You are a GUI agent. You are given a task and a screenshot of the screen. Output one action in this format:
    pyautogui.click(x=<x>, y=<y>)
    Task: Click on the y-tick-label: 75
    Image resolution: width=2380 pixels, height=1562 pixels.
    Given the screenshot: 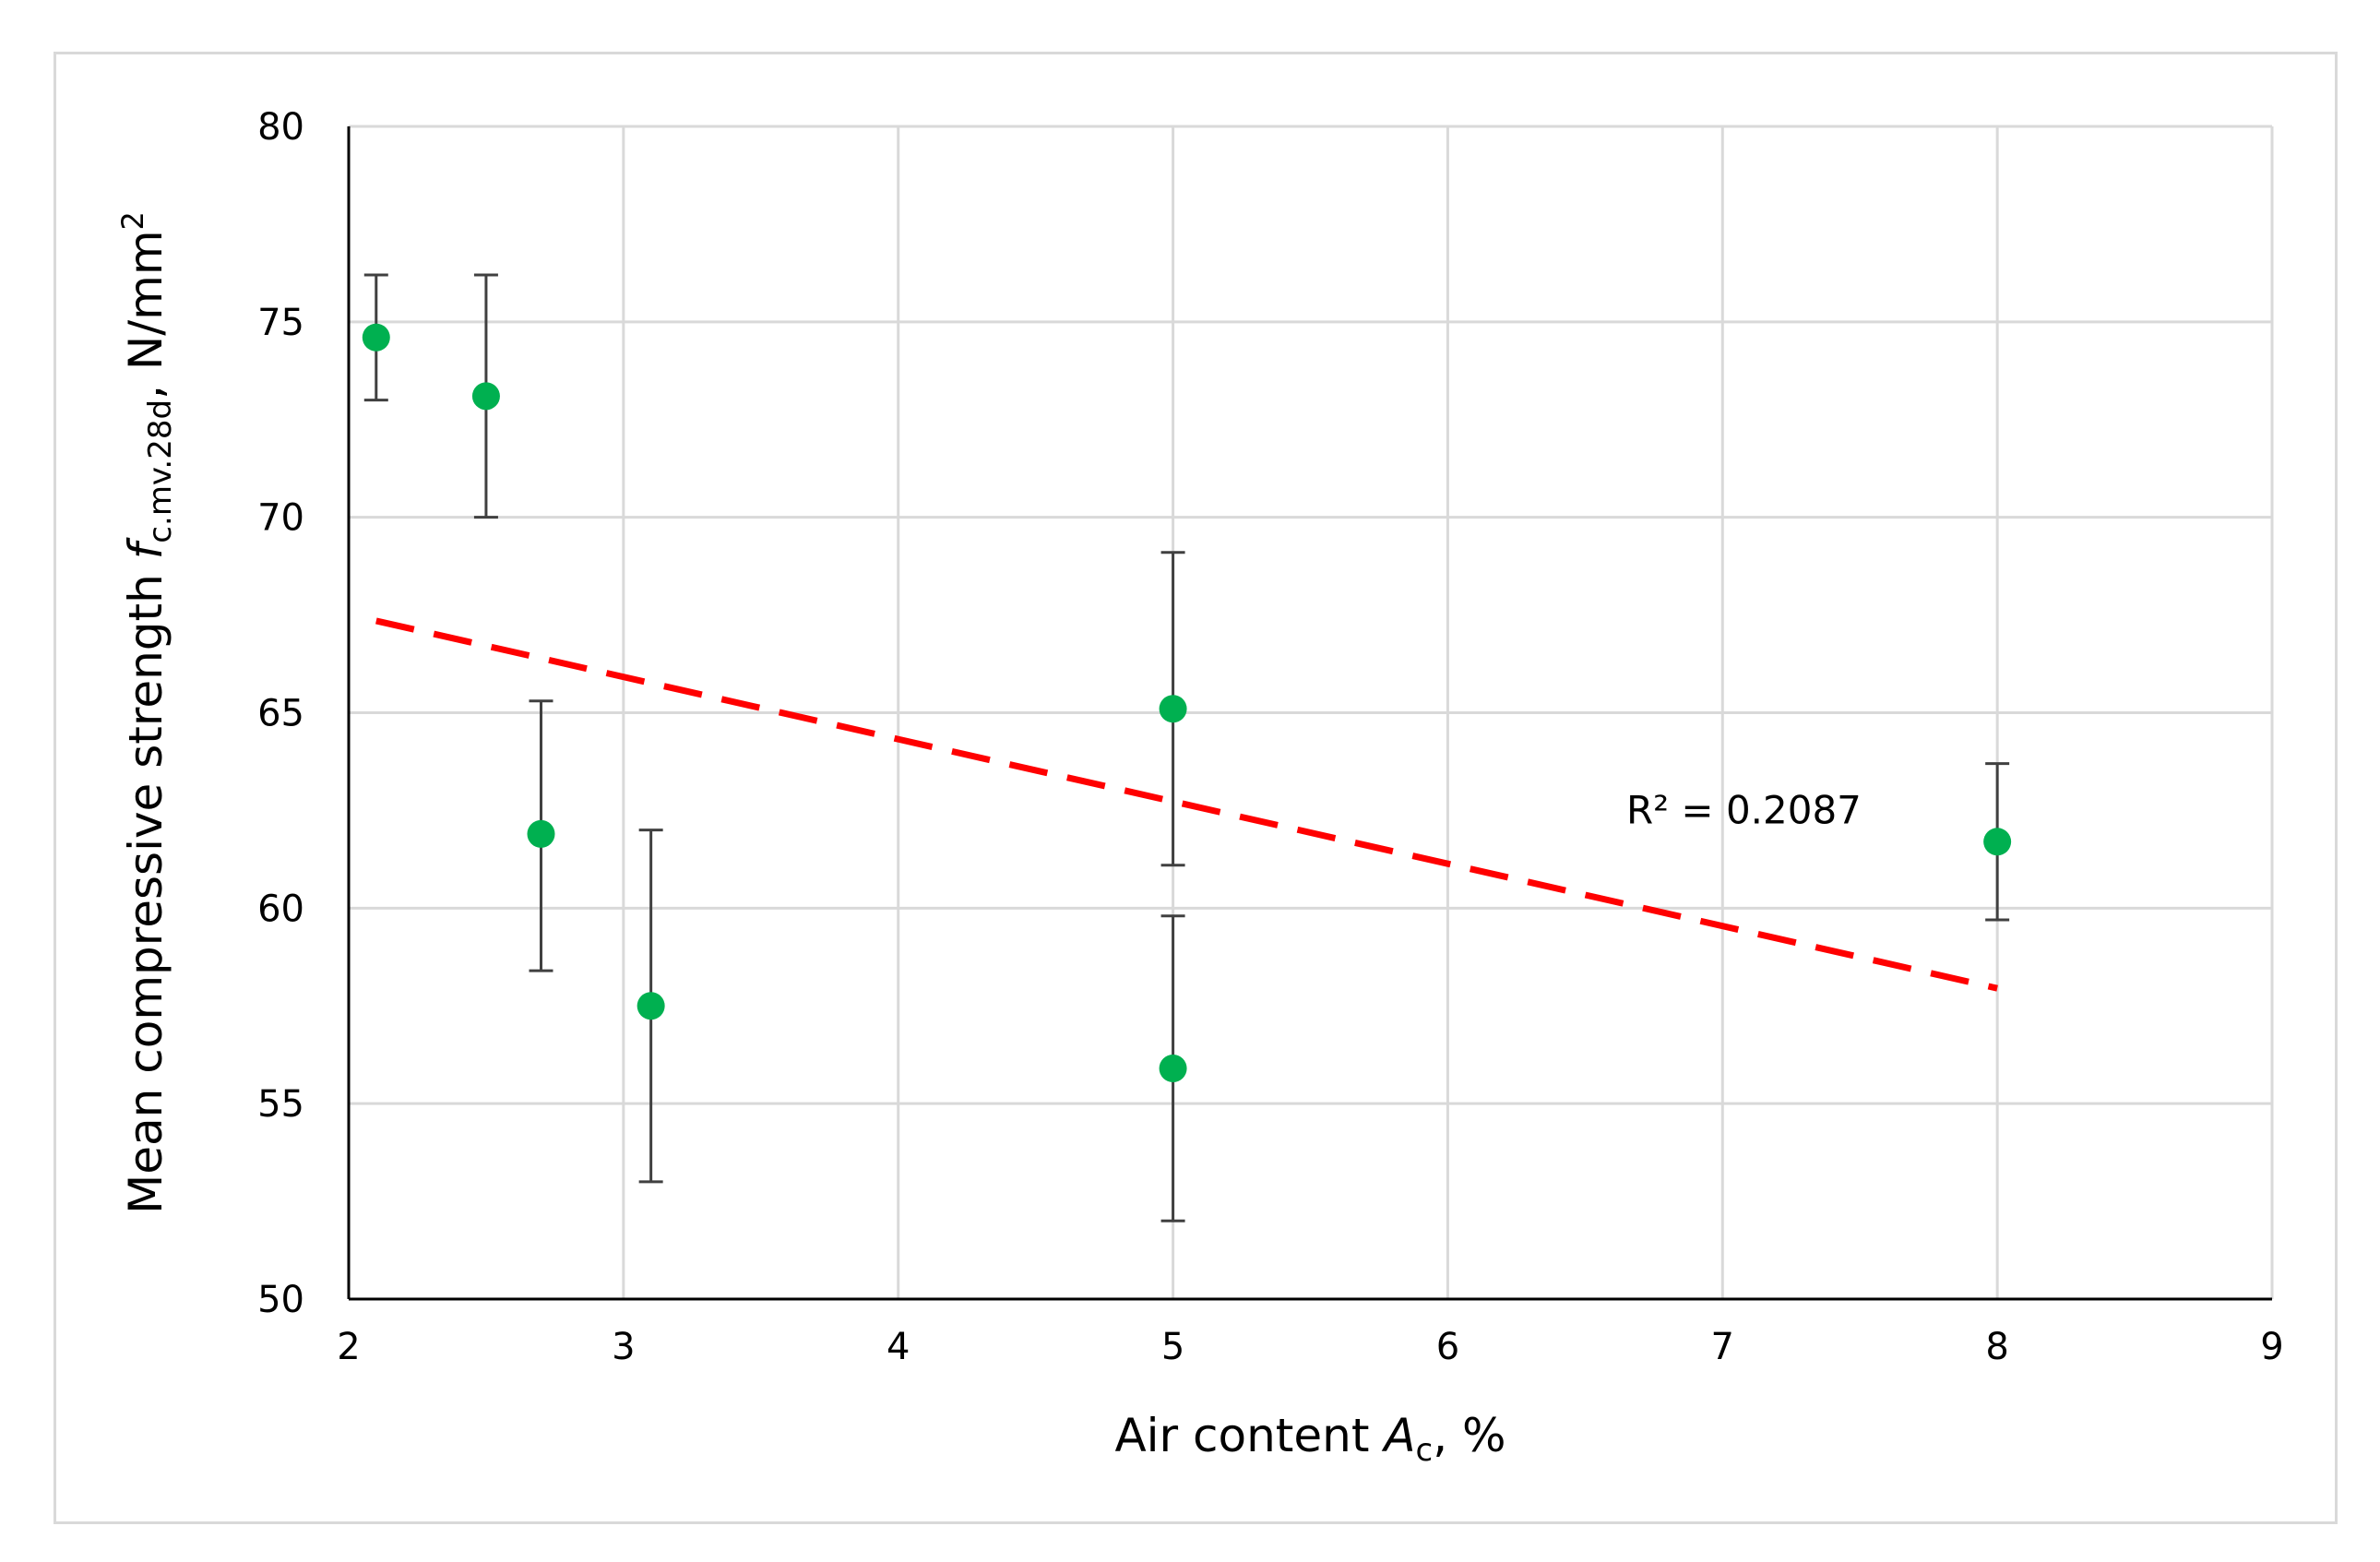 What is the action you would take?
    pyautogui.click(x=280, y=323)
    